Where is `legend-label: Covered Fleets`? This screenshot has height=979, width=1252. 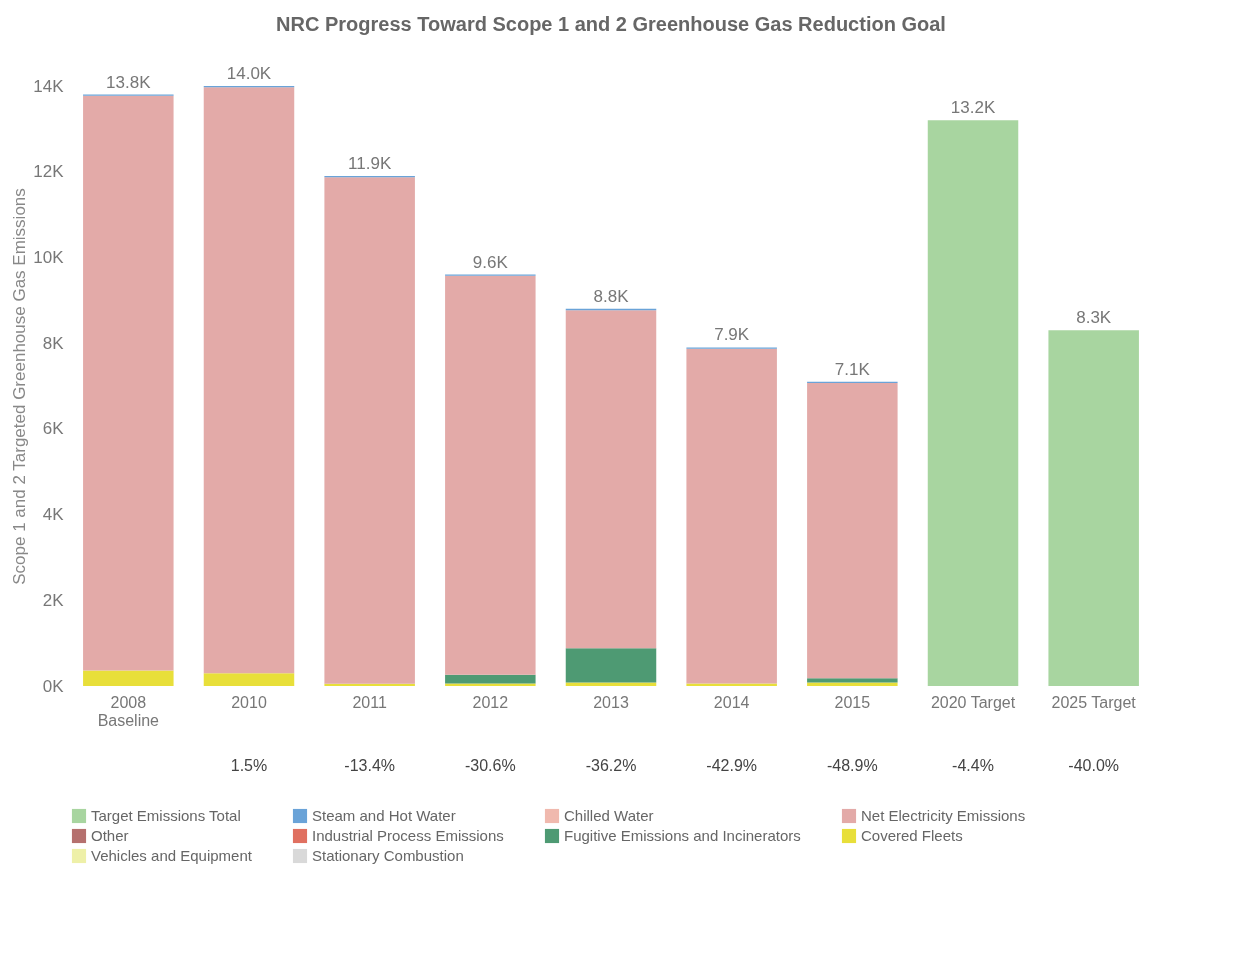 legend-label: Covered Fleets is located at coordinates (912, 835).